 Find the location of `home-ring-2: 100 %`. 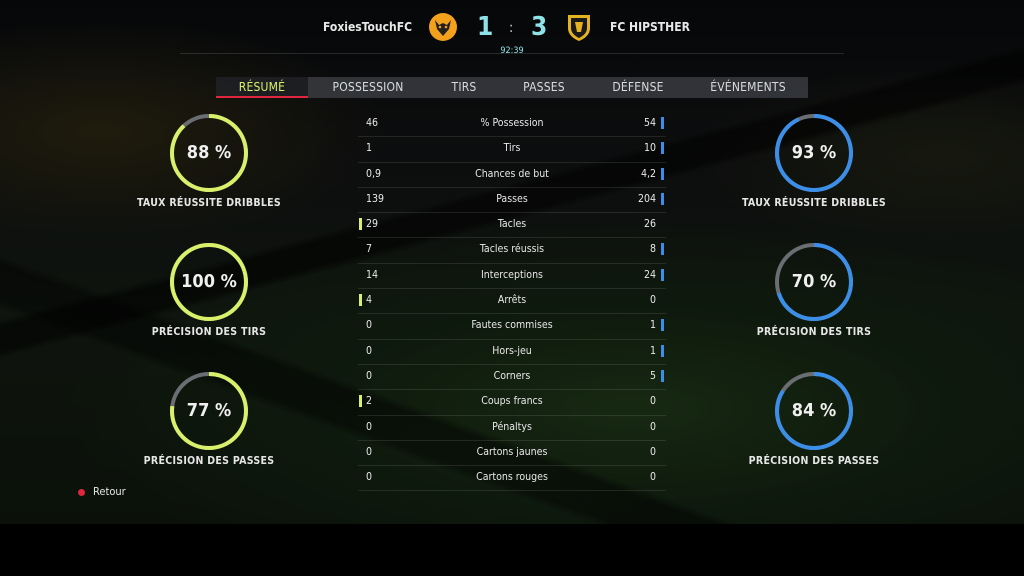

home-ring-2: 100 % is located at coordinates (209, 282).